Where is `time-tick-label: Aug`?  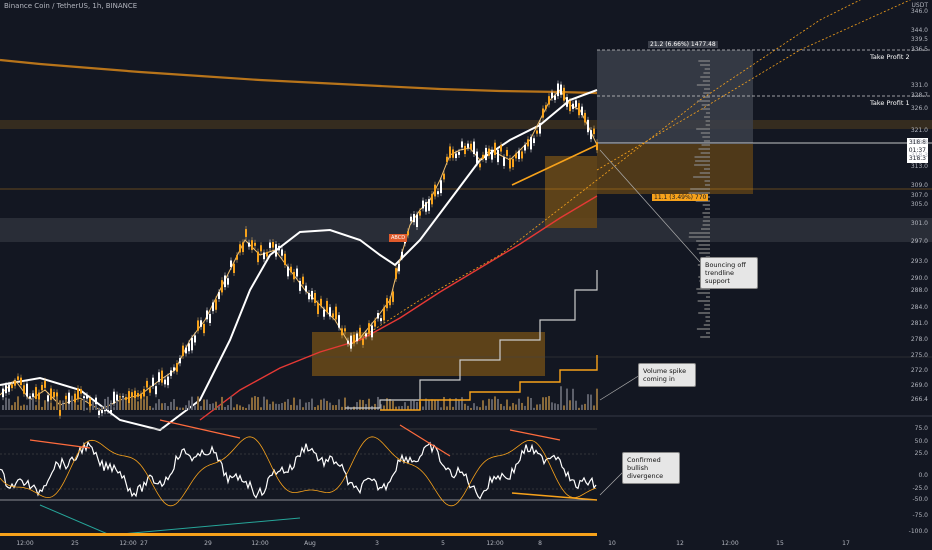 time-tick-label: Aug is located at coordinates (310, 543).